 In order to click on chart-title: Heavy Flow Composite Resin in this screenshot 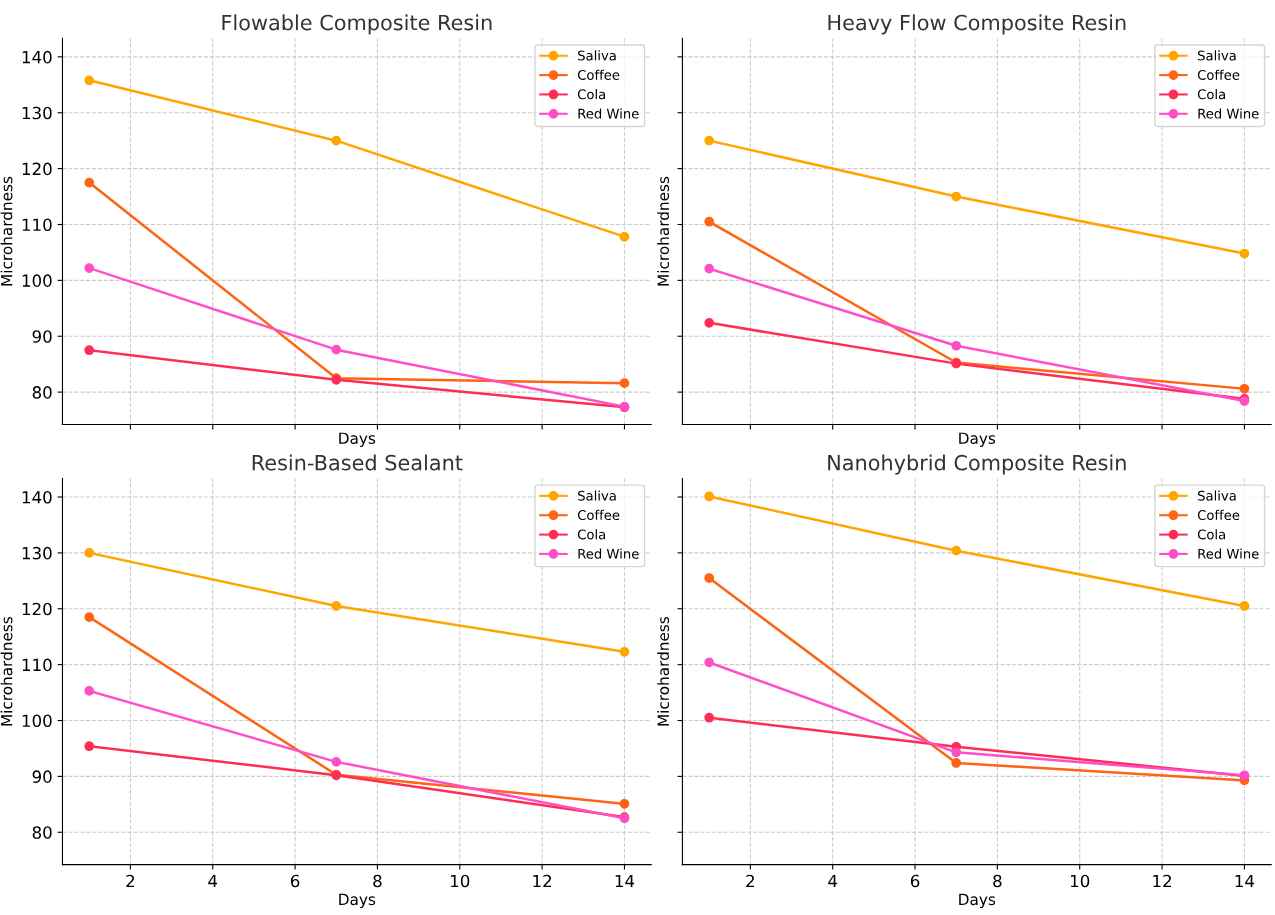, I will do `click(977, 24)`.